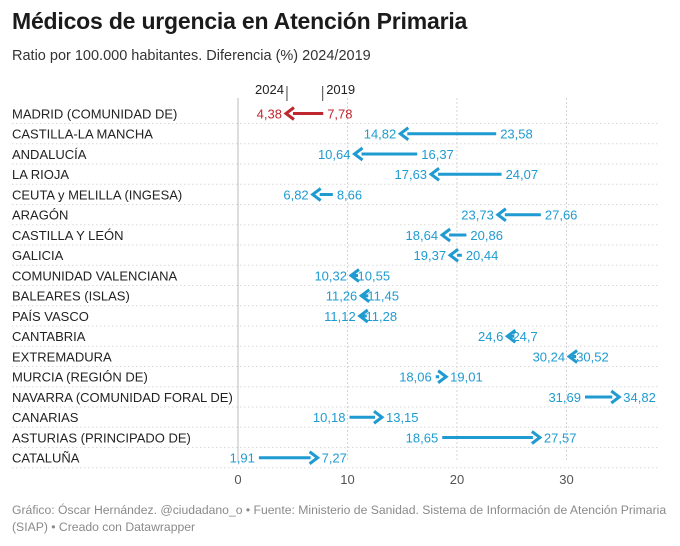 This screenshot has height=546, width=680. Describe the element at coordinates (275, 174) in the screenshot. I see `chart-row: LA RIOJA 24,07 17,63` at that location.